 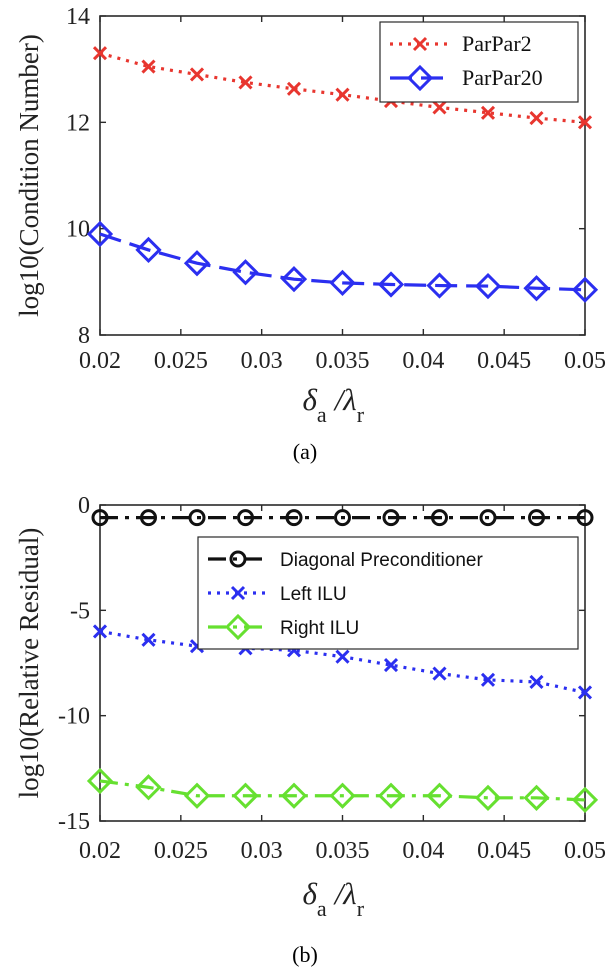 What do you see at coordinates (305, 954) in the screenshot?
I see `panel-b-caption: (b)` at bounding box center [305, 954].